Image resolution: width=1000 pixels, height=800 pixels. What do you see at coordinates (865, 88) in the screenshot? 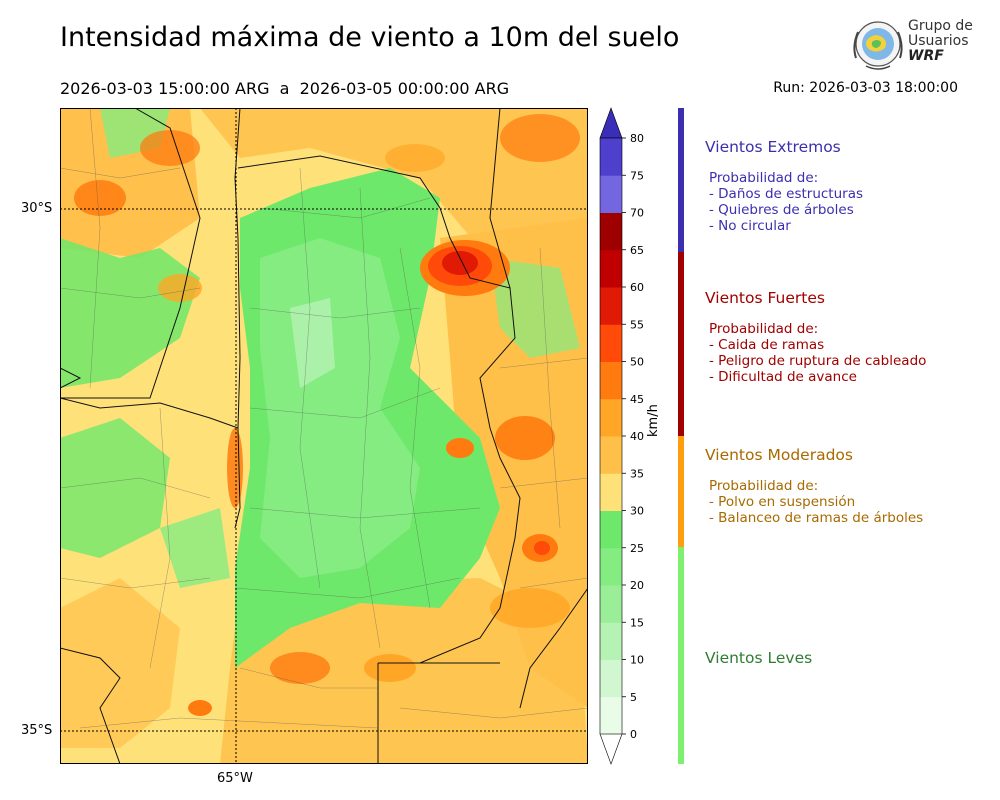
I see `run-timestamp: Run: 2026-03-03 18:00:00` at bounding box center [865, 88].